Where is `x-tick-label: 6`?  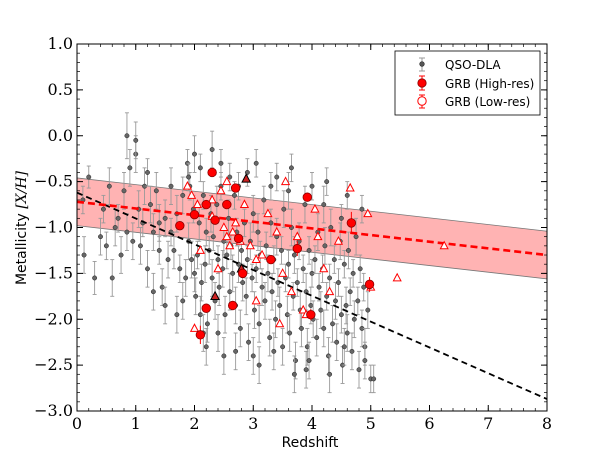 x-tick-label: 6 is located at coordinates (429, 423).